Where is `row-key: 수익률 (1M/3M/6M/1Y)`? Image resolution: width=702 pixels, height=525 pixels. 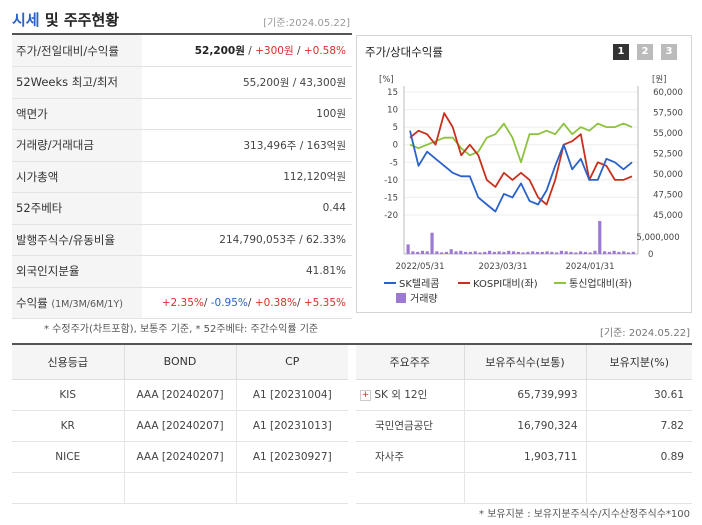 row-key: 수익률 (1M/3M/6M/1Y) is located at coordinates (77, 303).